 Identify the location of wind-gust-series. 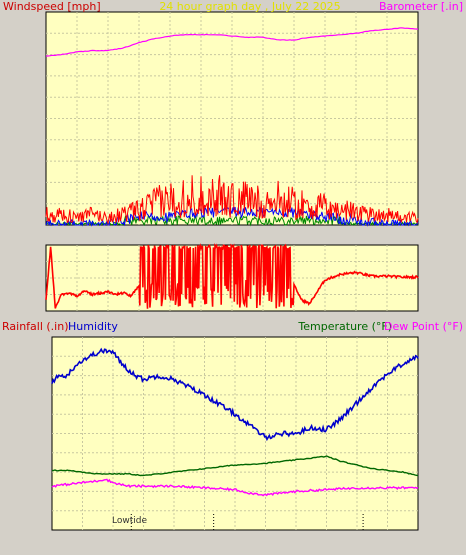
(232, 216).